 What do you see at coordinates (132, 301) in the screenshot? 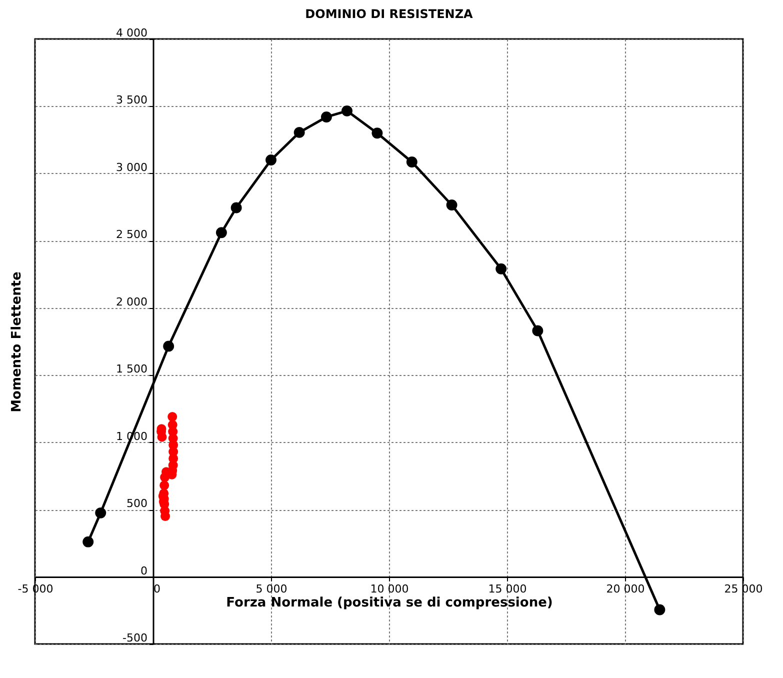
I see `y-tick-label: 2 000` at bounding box center [132, 301].